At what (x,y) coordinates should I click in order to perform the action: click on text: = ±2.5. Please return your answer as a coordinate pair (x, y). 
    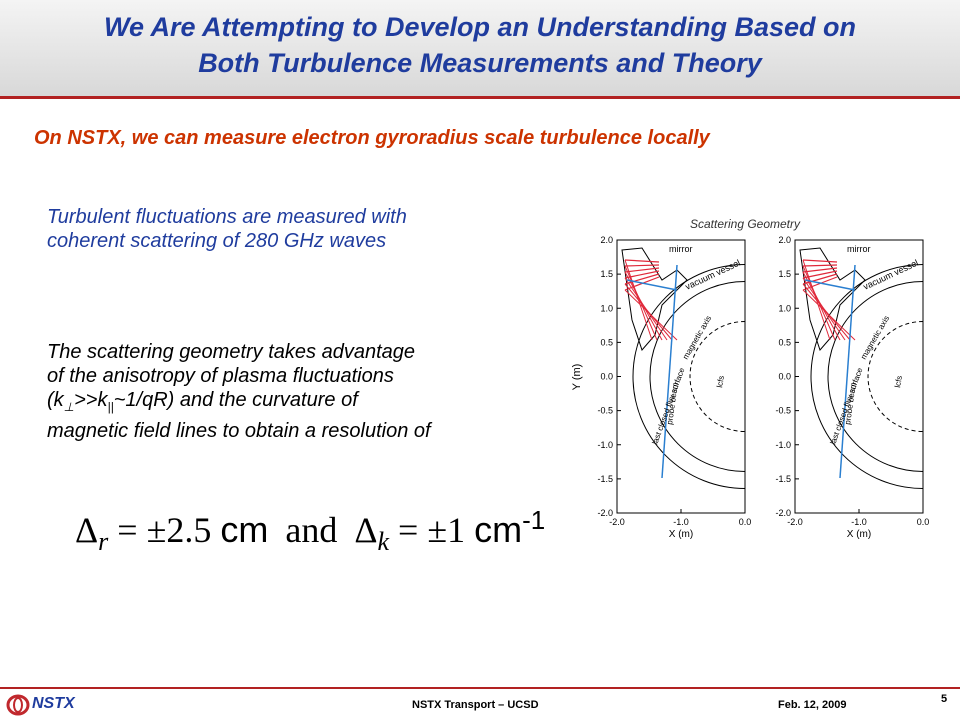
    Looking at the image, I should click on (164, 530).